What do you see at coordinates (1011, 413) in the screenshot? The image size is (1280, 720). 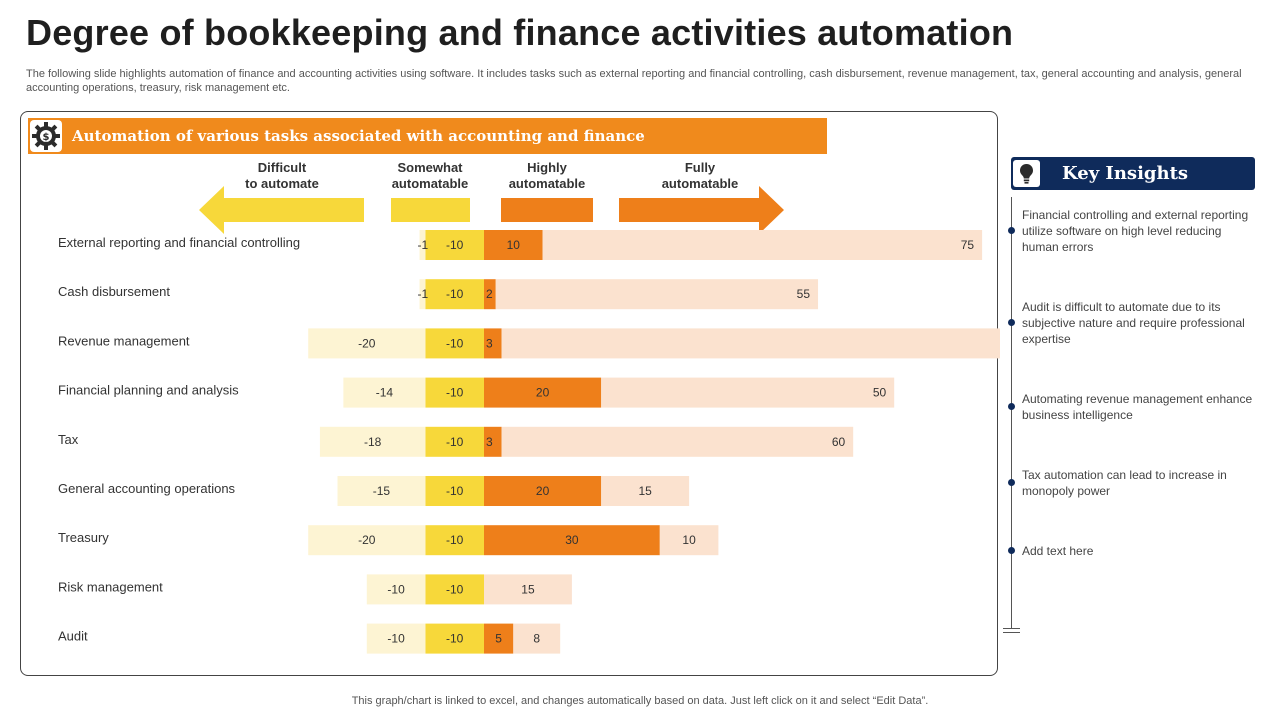 I see `insights-timeline` at bounding box center [1011, 413].